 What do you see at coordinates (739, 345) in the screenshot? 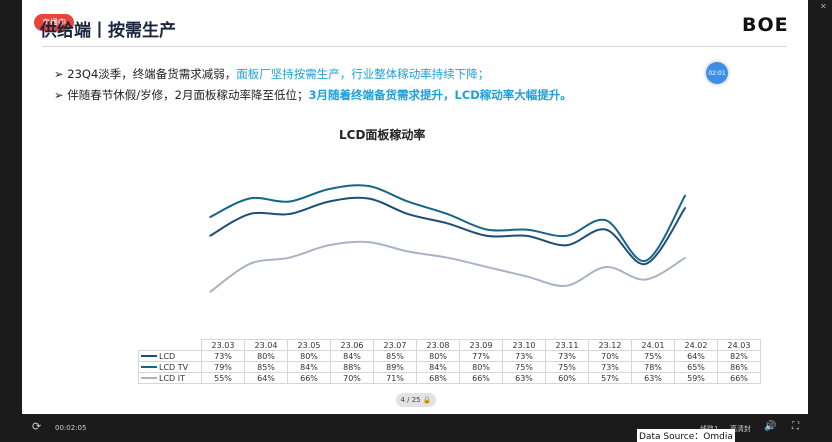
I see `tick-label: 24.03` at bounding box center [739, 345].